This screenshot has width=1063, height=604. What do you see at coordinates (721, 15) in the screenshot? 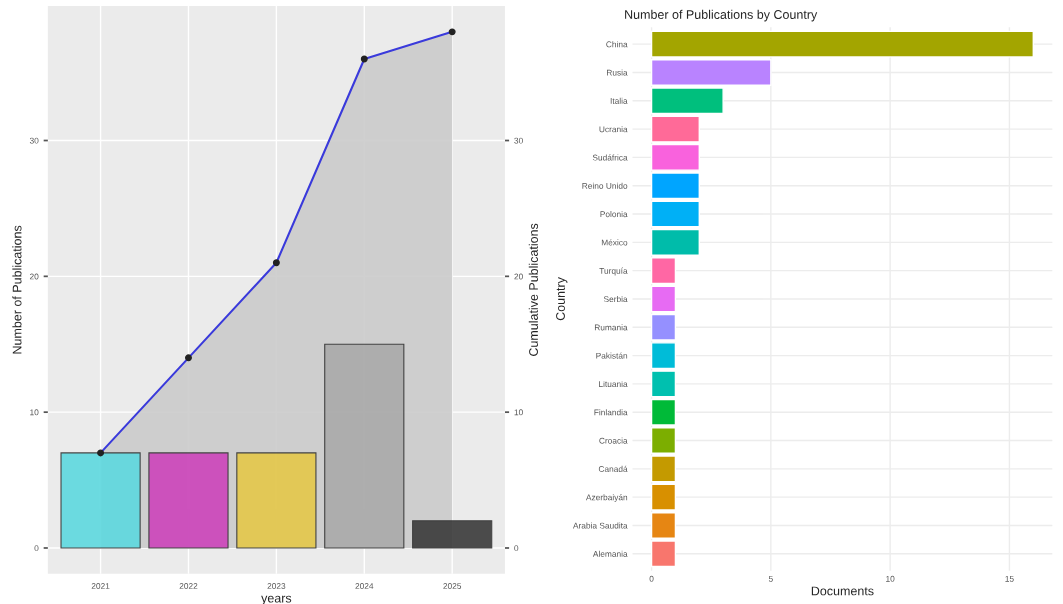
I see `chart-title: Number of Publications by Country` at bounding box center [721, 15].